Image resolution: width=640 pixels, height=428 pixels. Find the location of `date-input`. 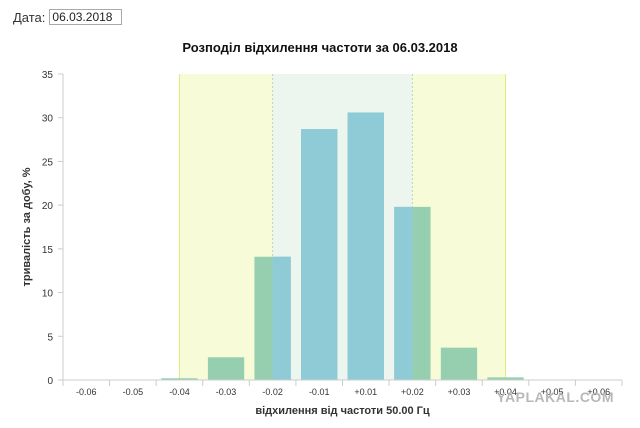

date-input is located at coordinates (86, 17).